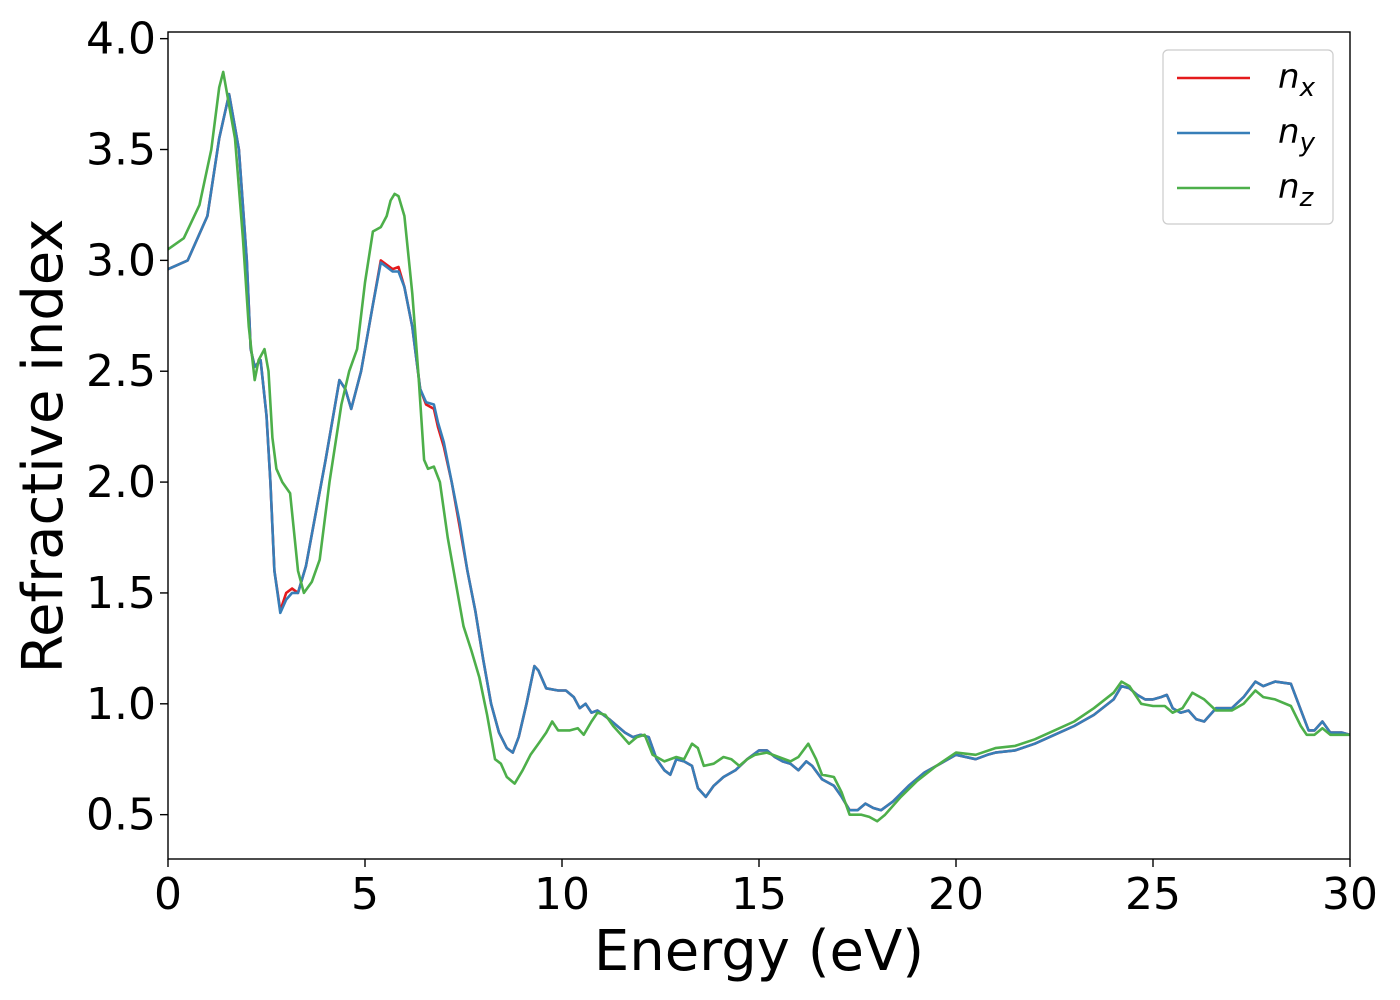  What do you see at coordinates (43, 446) in the screenshot?
I see `y-axis-title: Refractive index` at bounding box center [43, 446].